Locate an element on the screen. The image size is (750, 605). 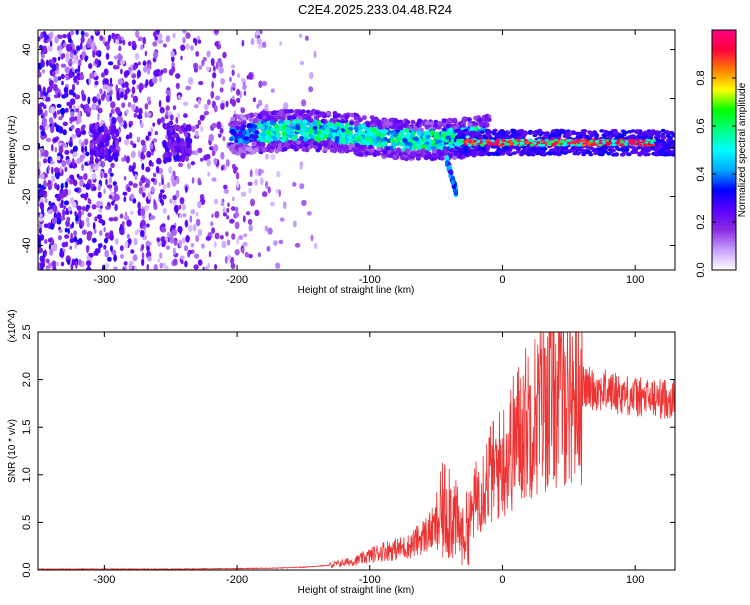
snr-ytick-label: 0.5 is located at coordinates (27, 522).